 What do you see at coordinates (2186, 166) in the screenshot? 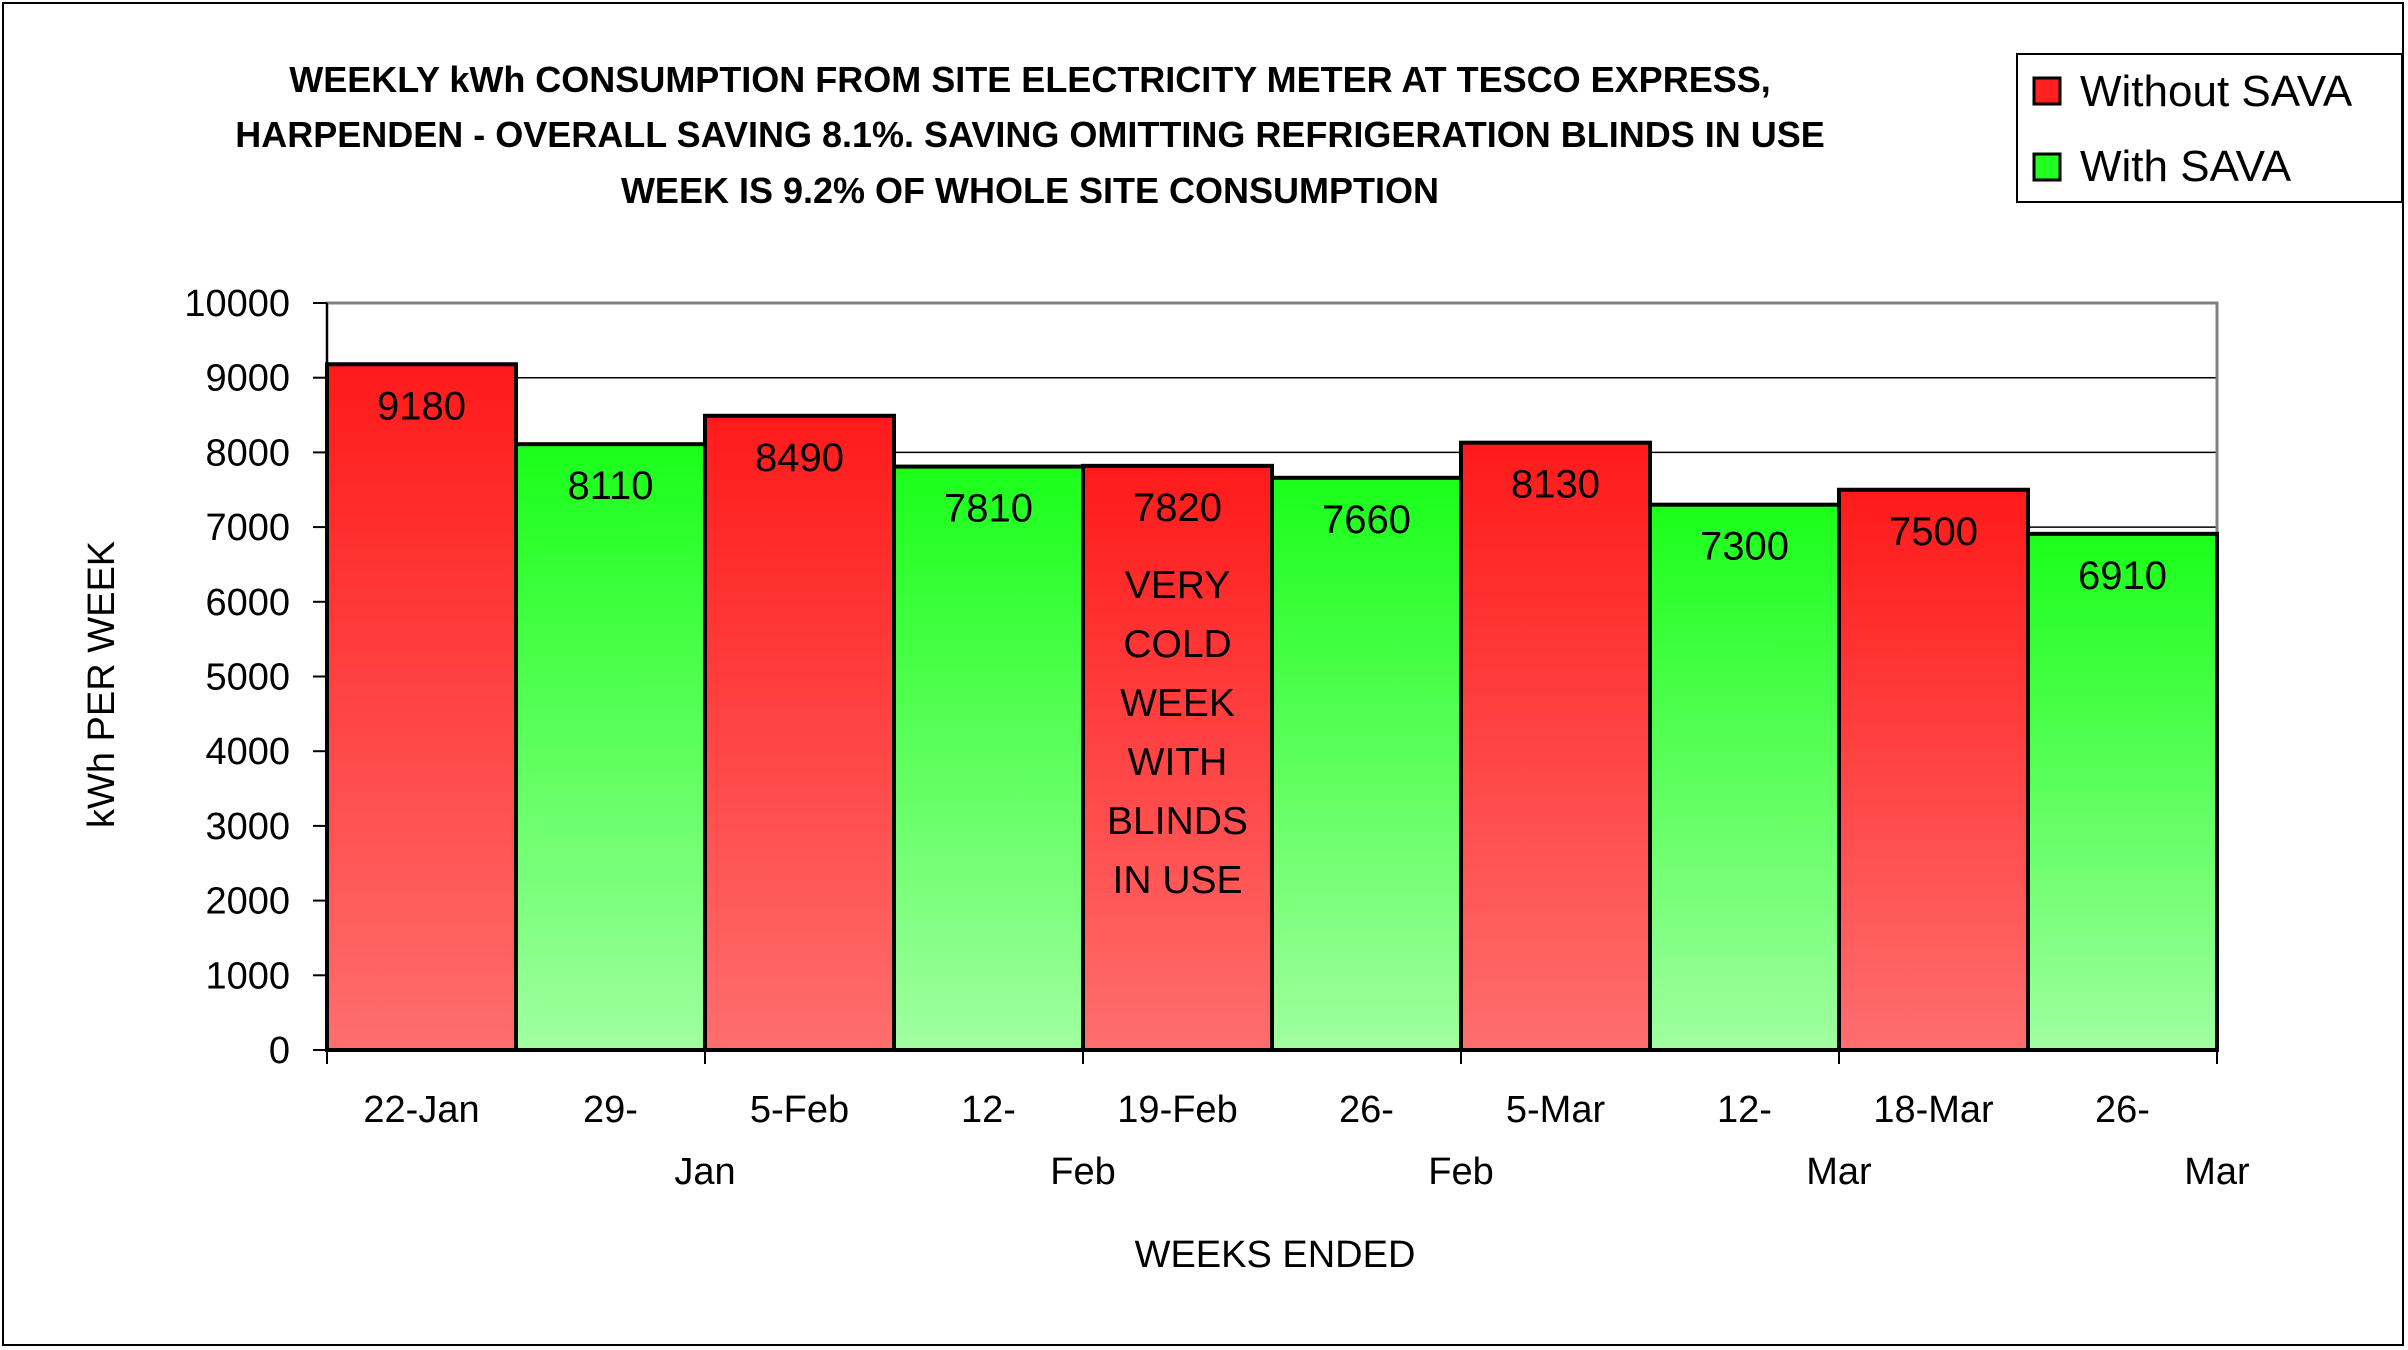
I see `legend-label-with-sava: With SAVA` at bounding box center [2186, 166].